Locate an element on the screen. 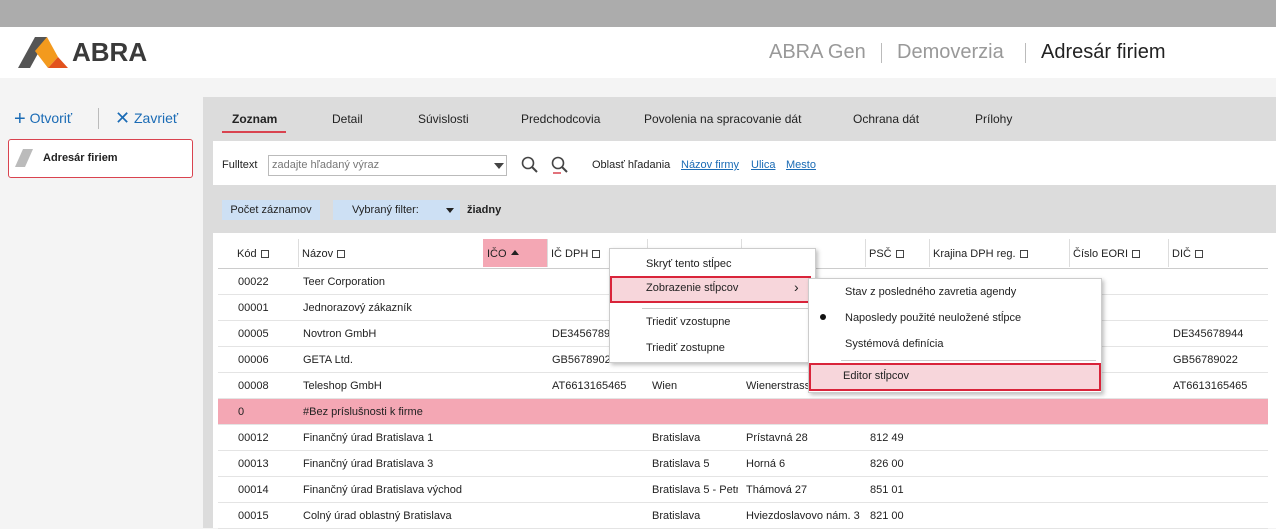  table-cell: 826 00 is located at coordinates (887, 464).